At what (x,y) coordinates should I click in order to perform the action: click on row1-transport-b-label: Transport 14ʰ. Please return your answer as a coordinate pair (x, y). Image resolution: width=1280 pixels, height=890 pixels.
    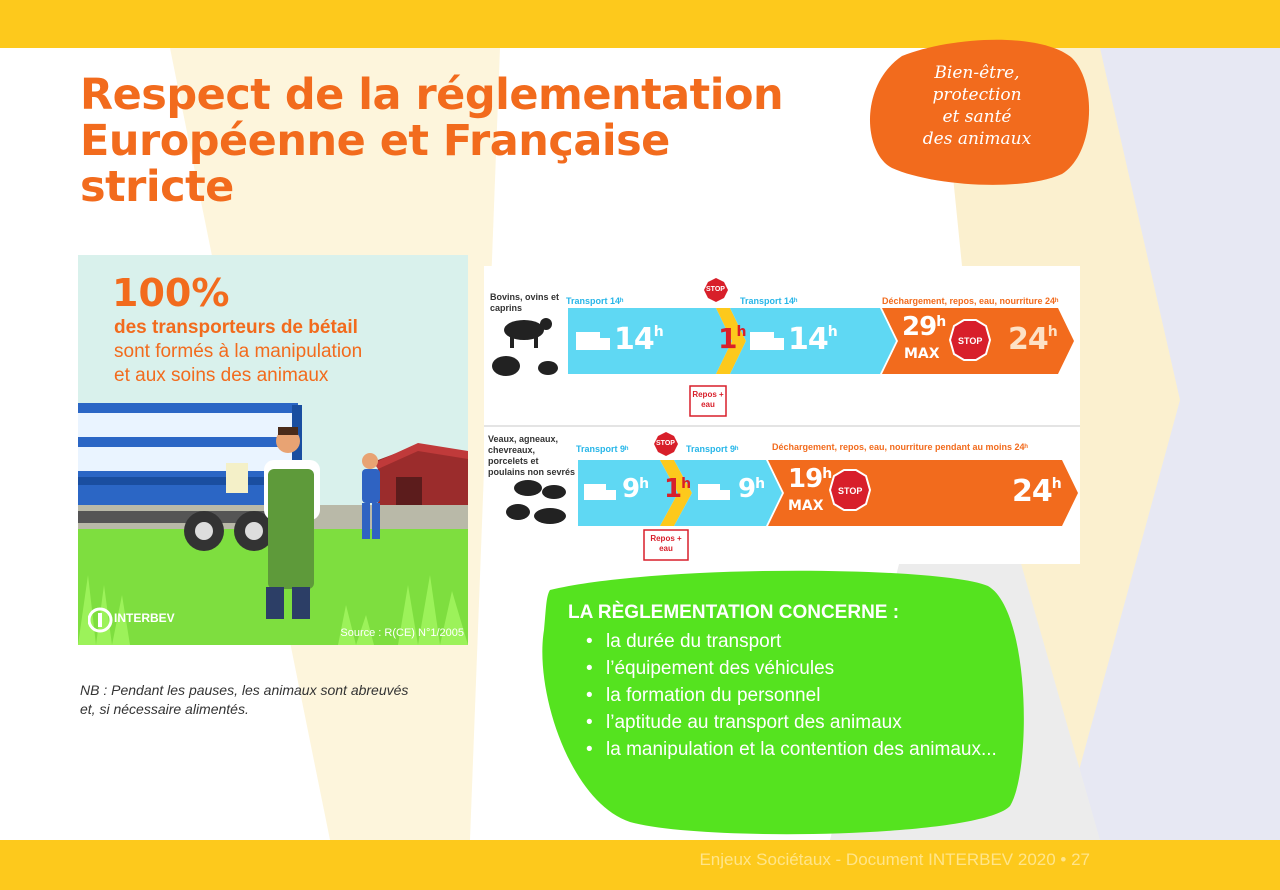
    Looking at the image, I should click on (769, 301).